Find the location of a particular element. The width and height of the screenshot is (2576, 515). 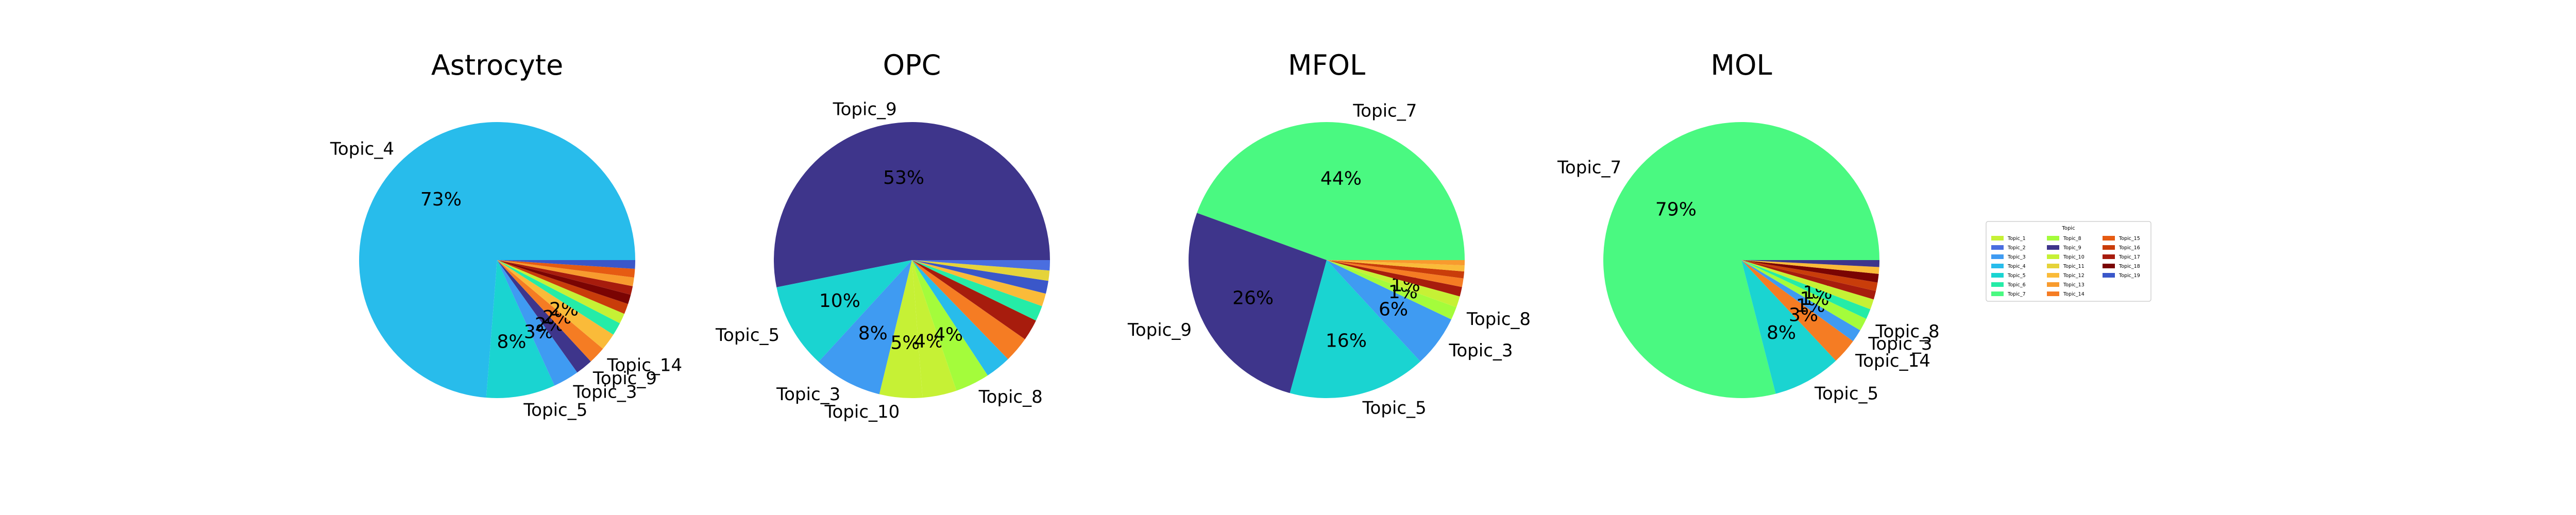

legend-item-topic-6: Topic_6 is located at coordinates (2008, 285).